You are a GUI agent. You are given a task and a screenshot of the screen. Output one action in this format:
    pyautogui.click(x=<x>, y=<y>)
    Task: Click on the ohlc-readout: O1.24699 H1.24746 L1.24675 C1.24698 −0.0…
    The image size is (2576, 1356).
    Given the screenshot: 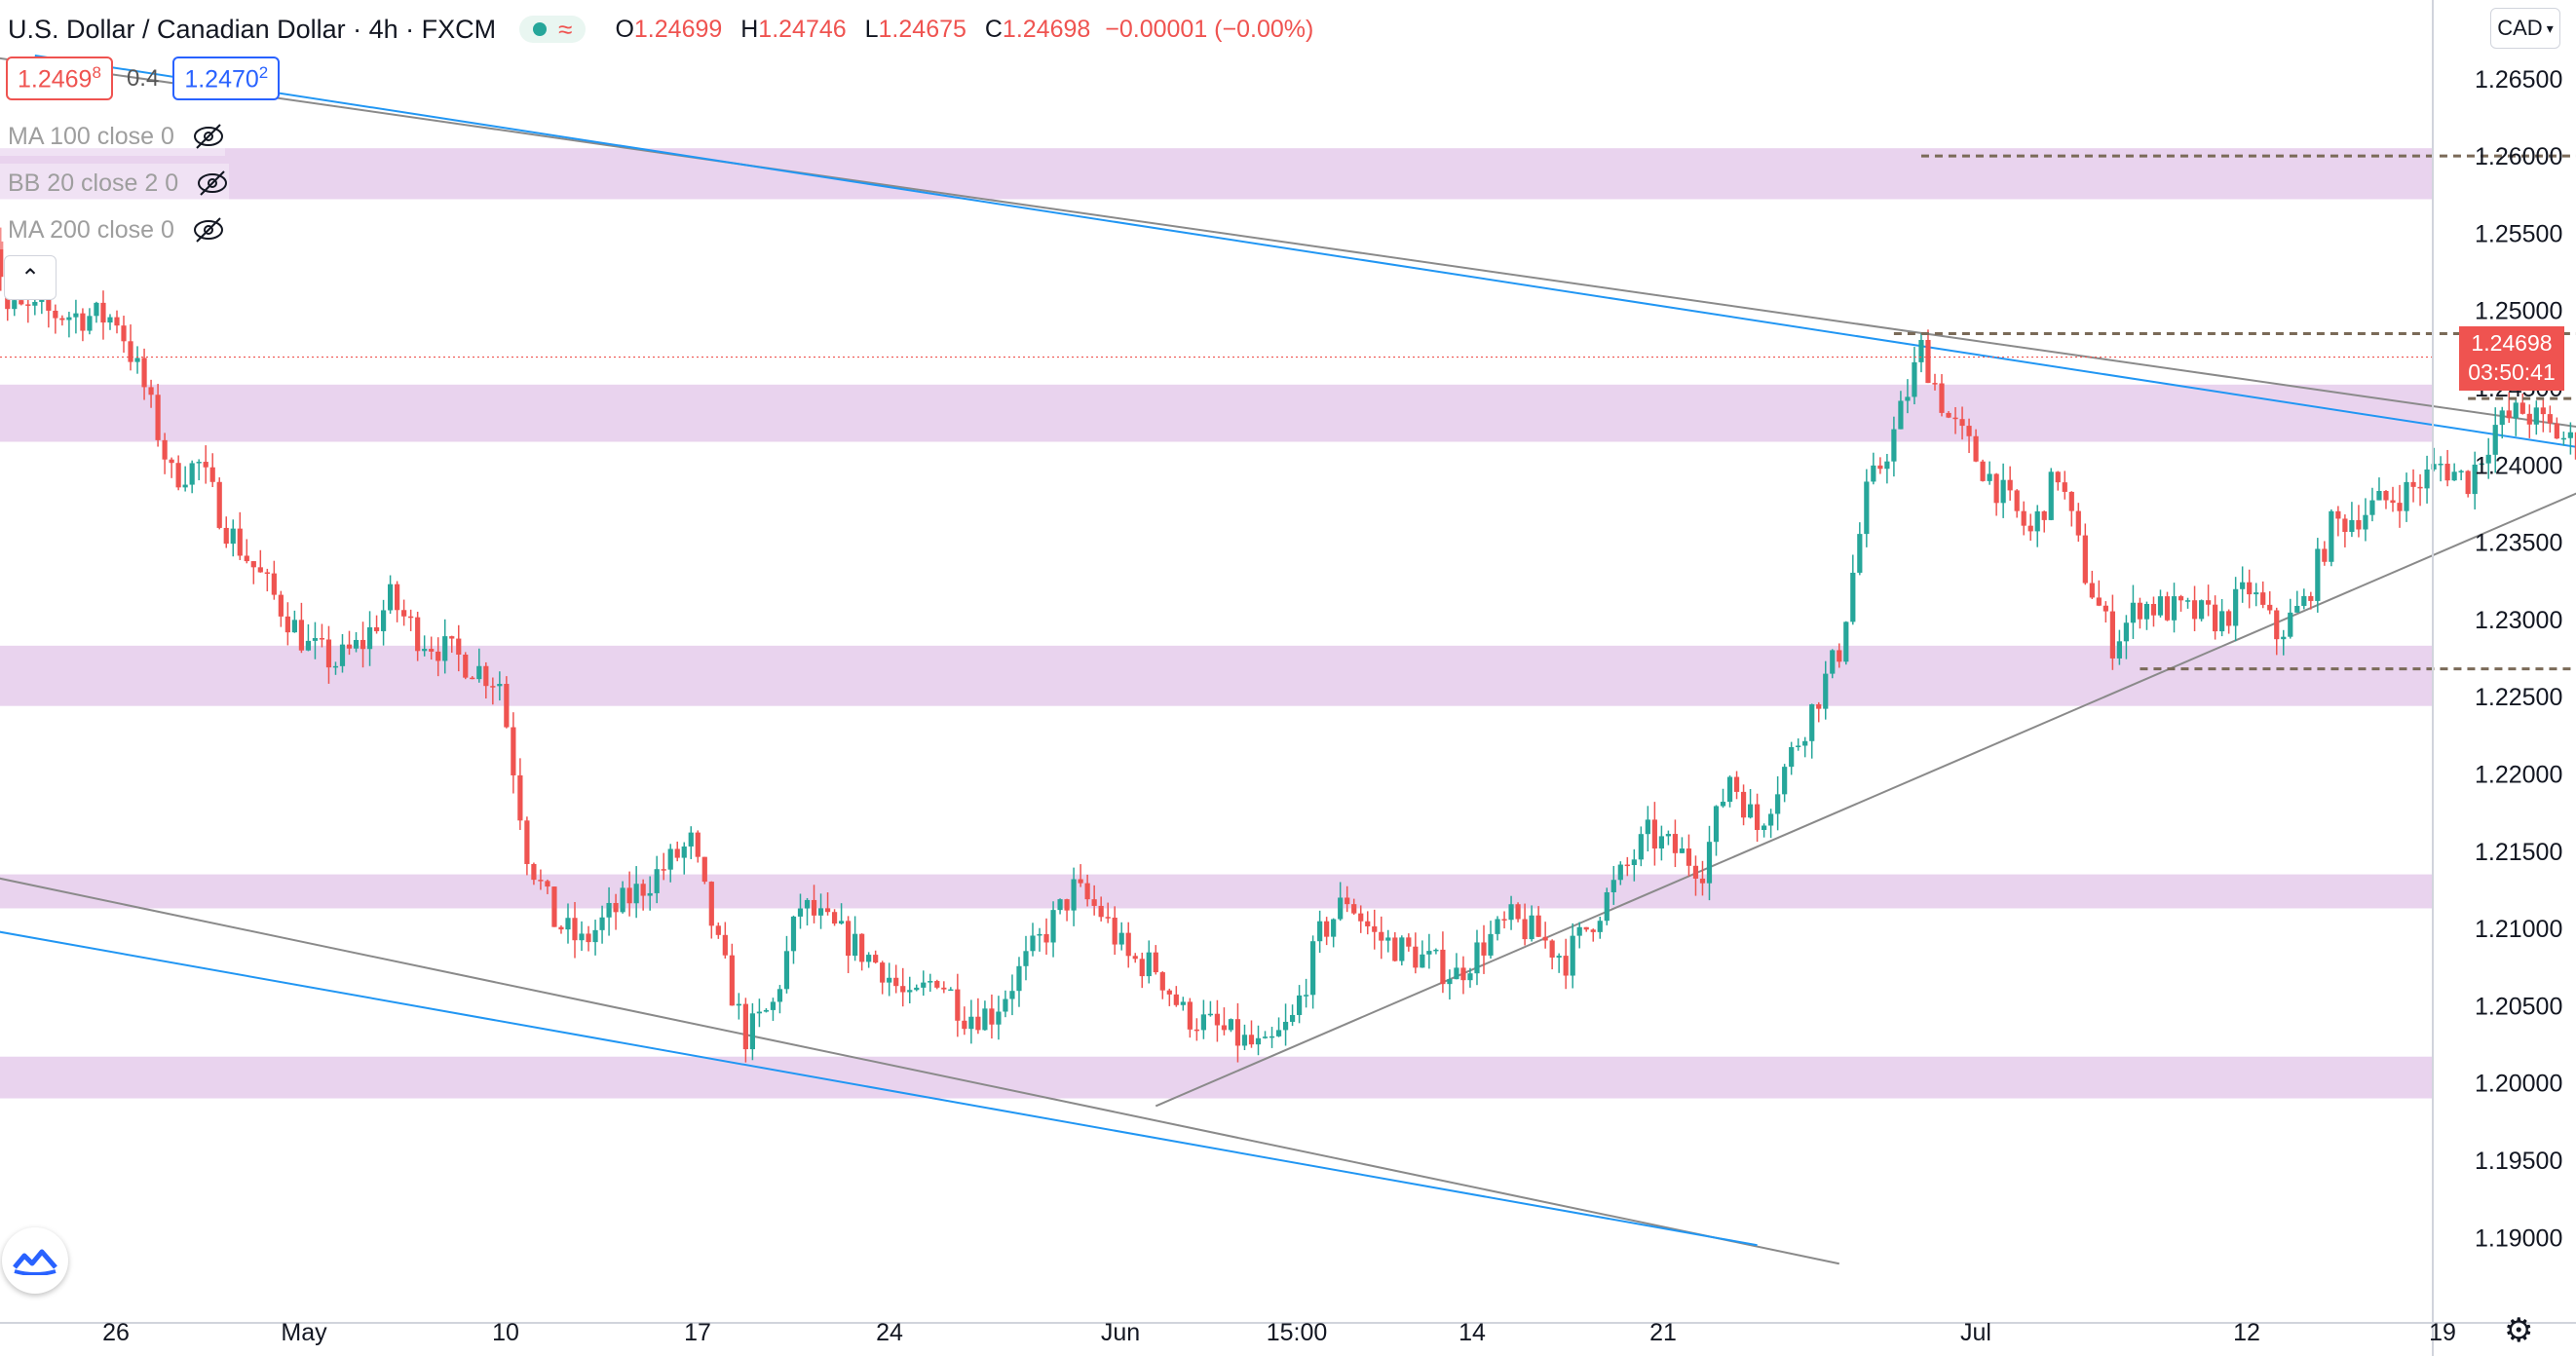 What is the action you would take?
    pyautogui.click(x=964, y=29)
    